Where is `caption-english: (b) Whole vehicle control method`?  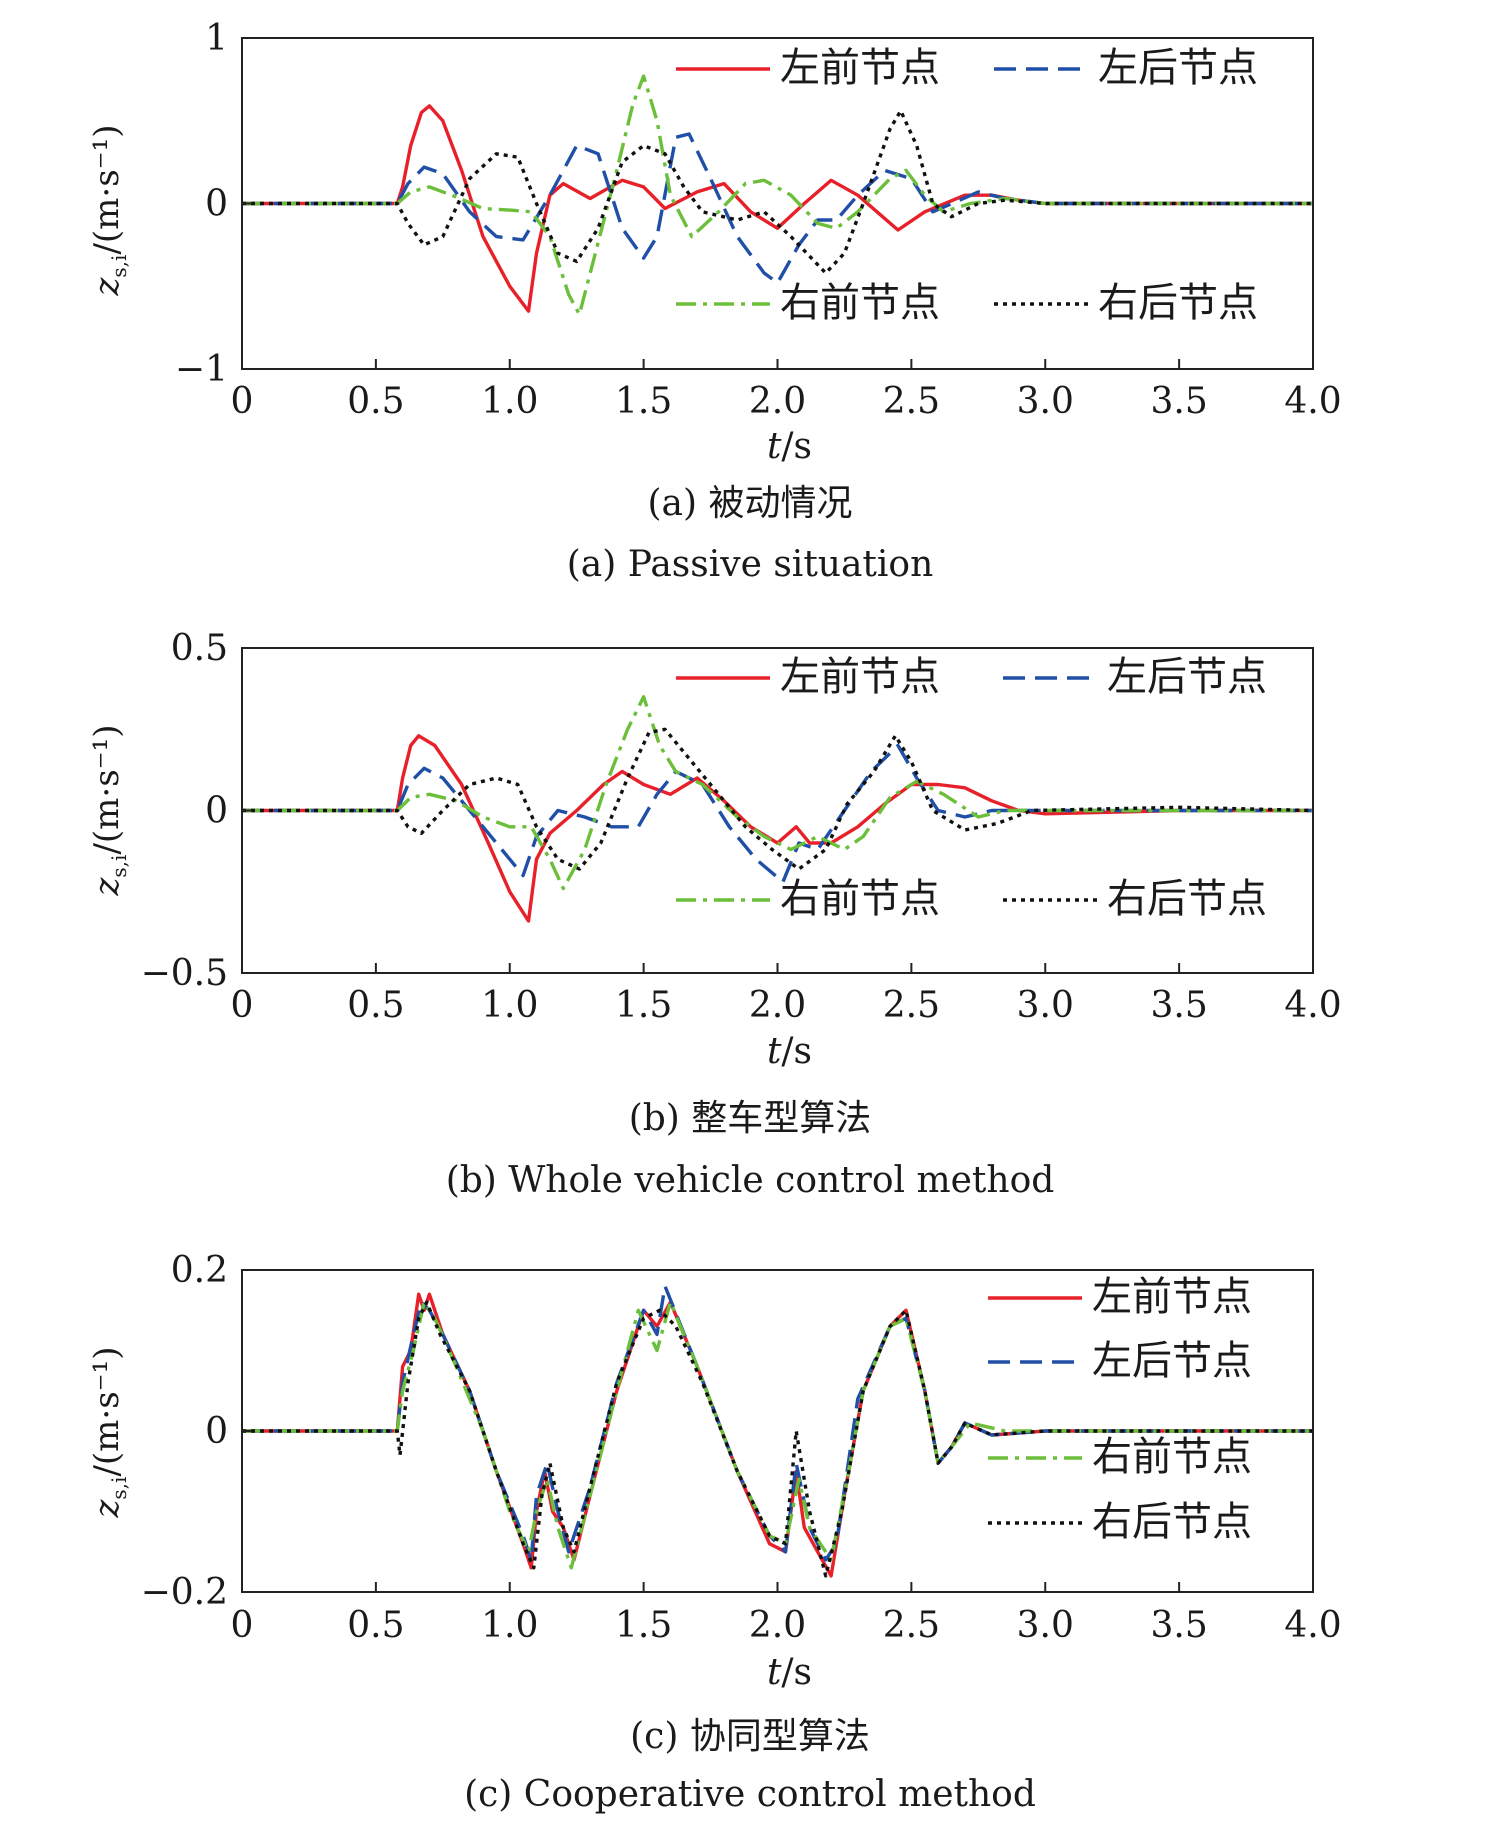 caption-english: (b) Whole vehicle control method is located at coordinates (750, 1180).